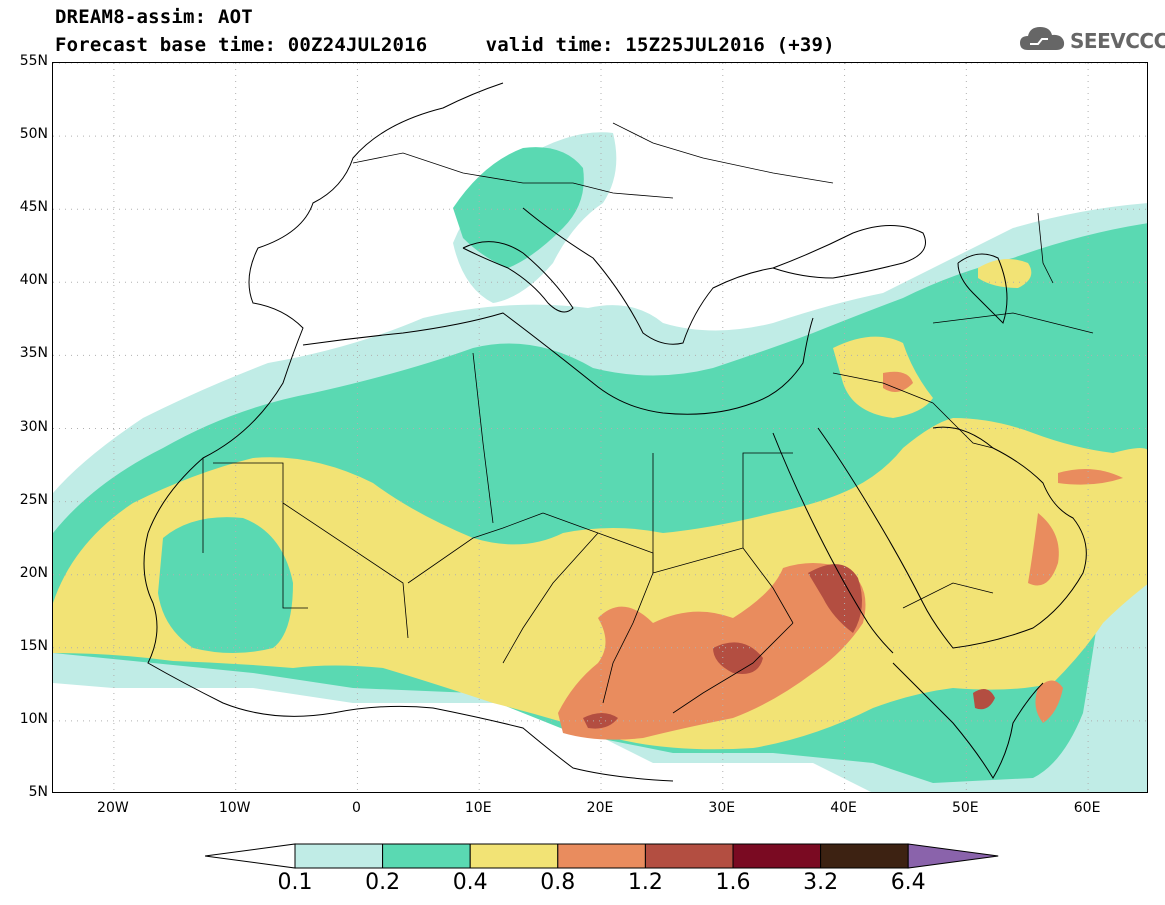  What do you see at coordinates (470, 882) in the screenshot?
I see `colorbar-level-label: 0.4` at bounding box center [470, 882].